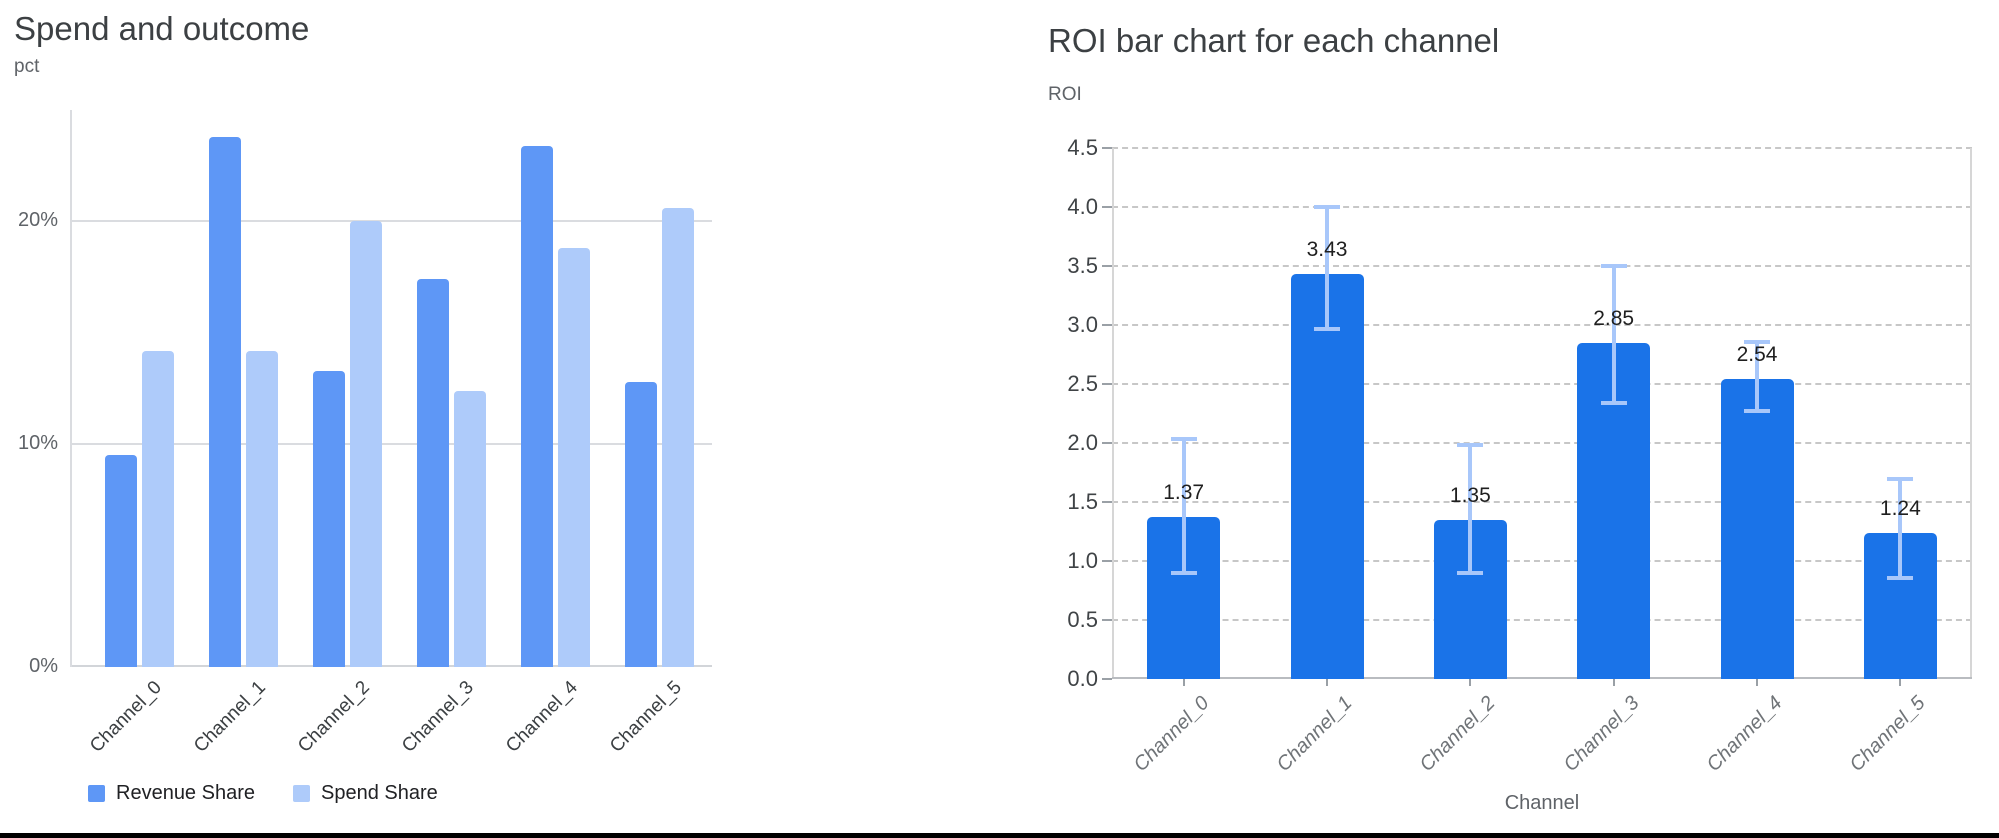  I want to click on y-tick-label: 10%, so click(37, 443).